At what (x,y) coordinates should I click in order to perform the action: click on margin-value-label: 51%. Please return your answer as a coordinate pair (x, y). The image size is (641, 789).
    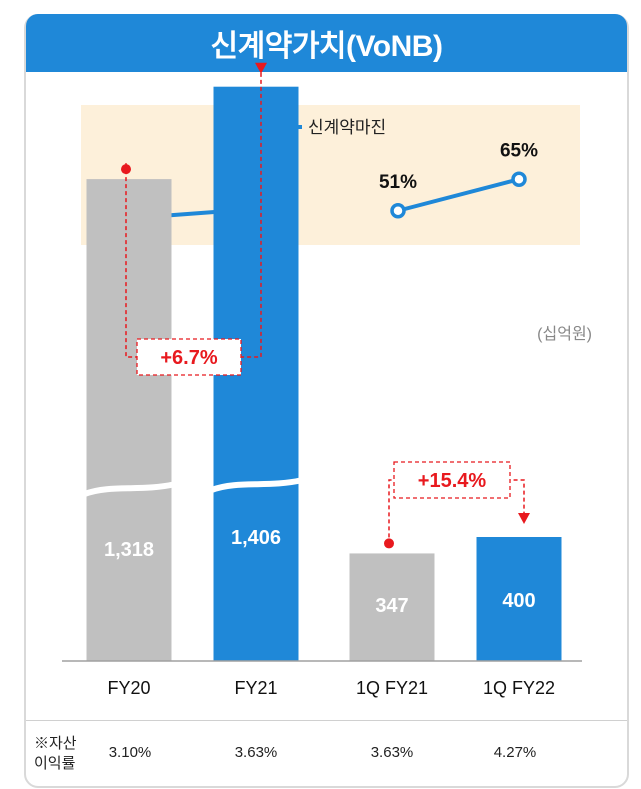
    Looking at the image, I should click on (398, 182).